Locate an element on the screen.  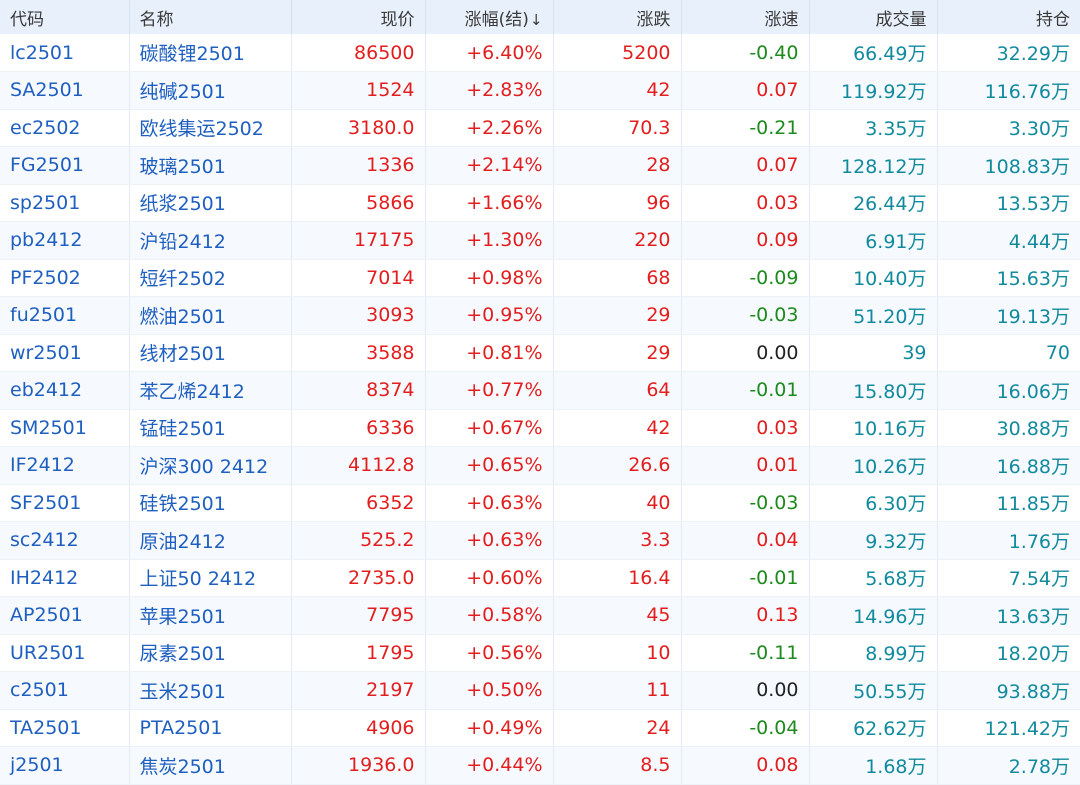
cell-volume: 39 is located at coordinates (873, 353).